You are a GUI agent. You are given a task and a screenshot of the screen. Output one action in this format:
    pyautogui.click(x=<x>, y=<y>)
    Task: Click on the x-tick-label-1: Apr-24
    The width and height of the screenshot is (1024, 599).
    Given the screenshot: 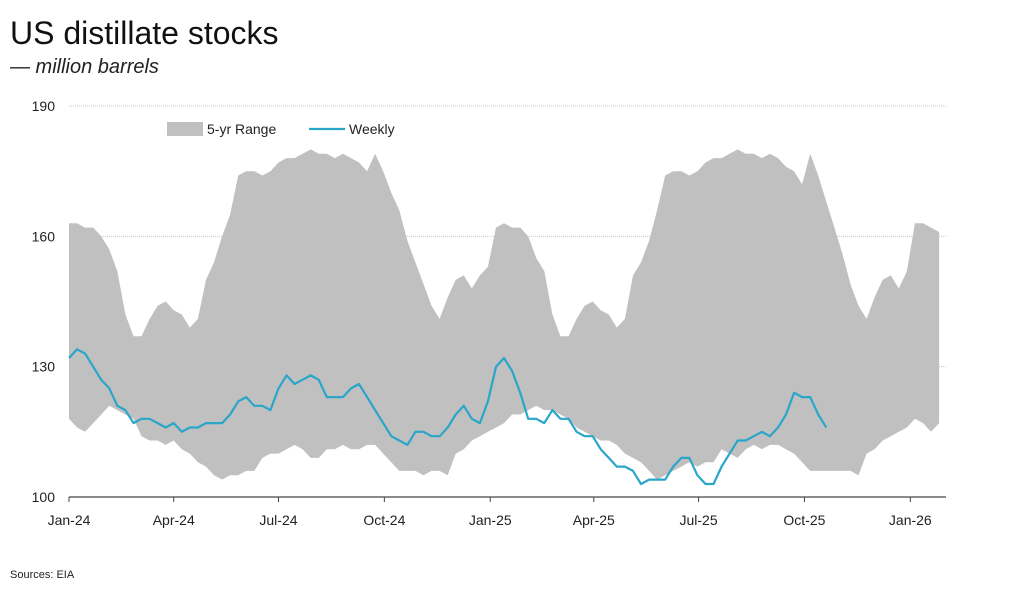 What is the action you would take?
    pyautogui.click(x=174, y=520)
    